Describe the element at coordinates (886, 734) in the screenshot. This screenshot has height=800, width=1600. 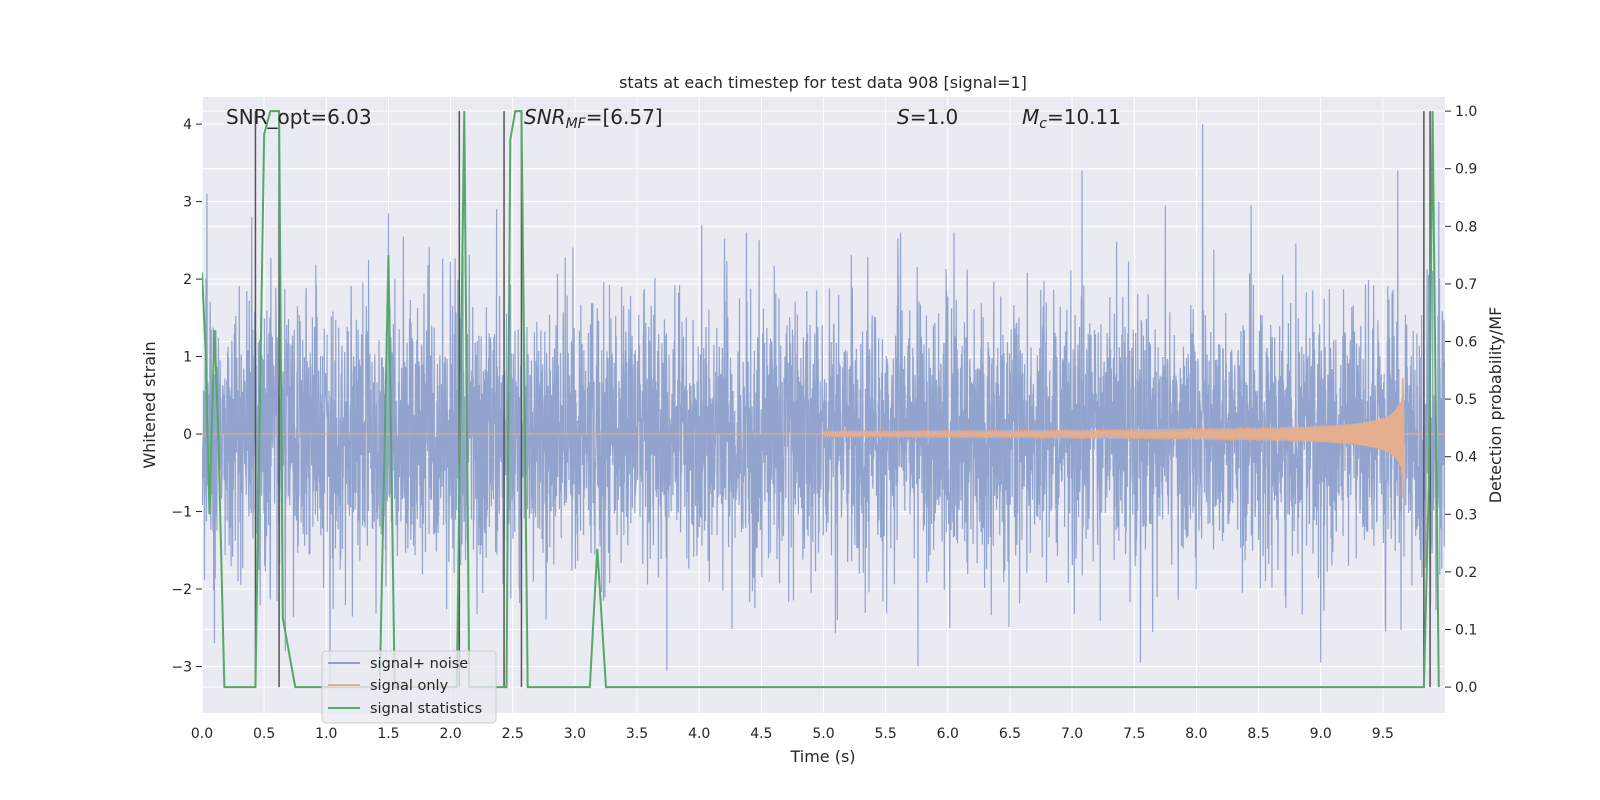
I see `x-tick-label: 5.5` at that location.